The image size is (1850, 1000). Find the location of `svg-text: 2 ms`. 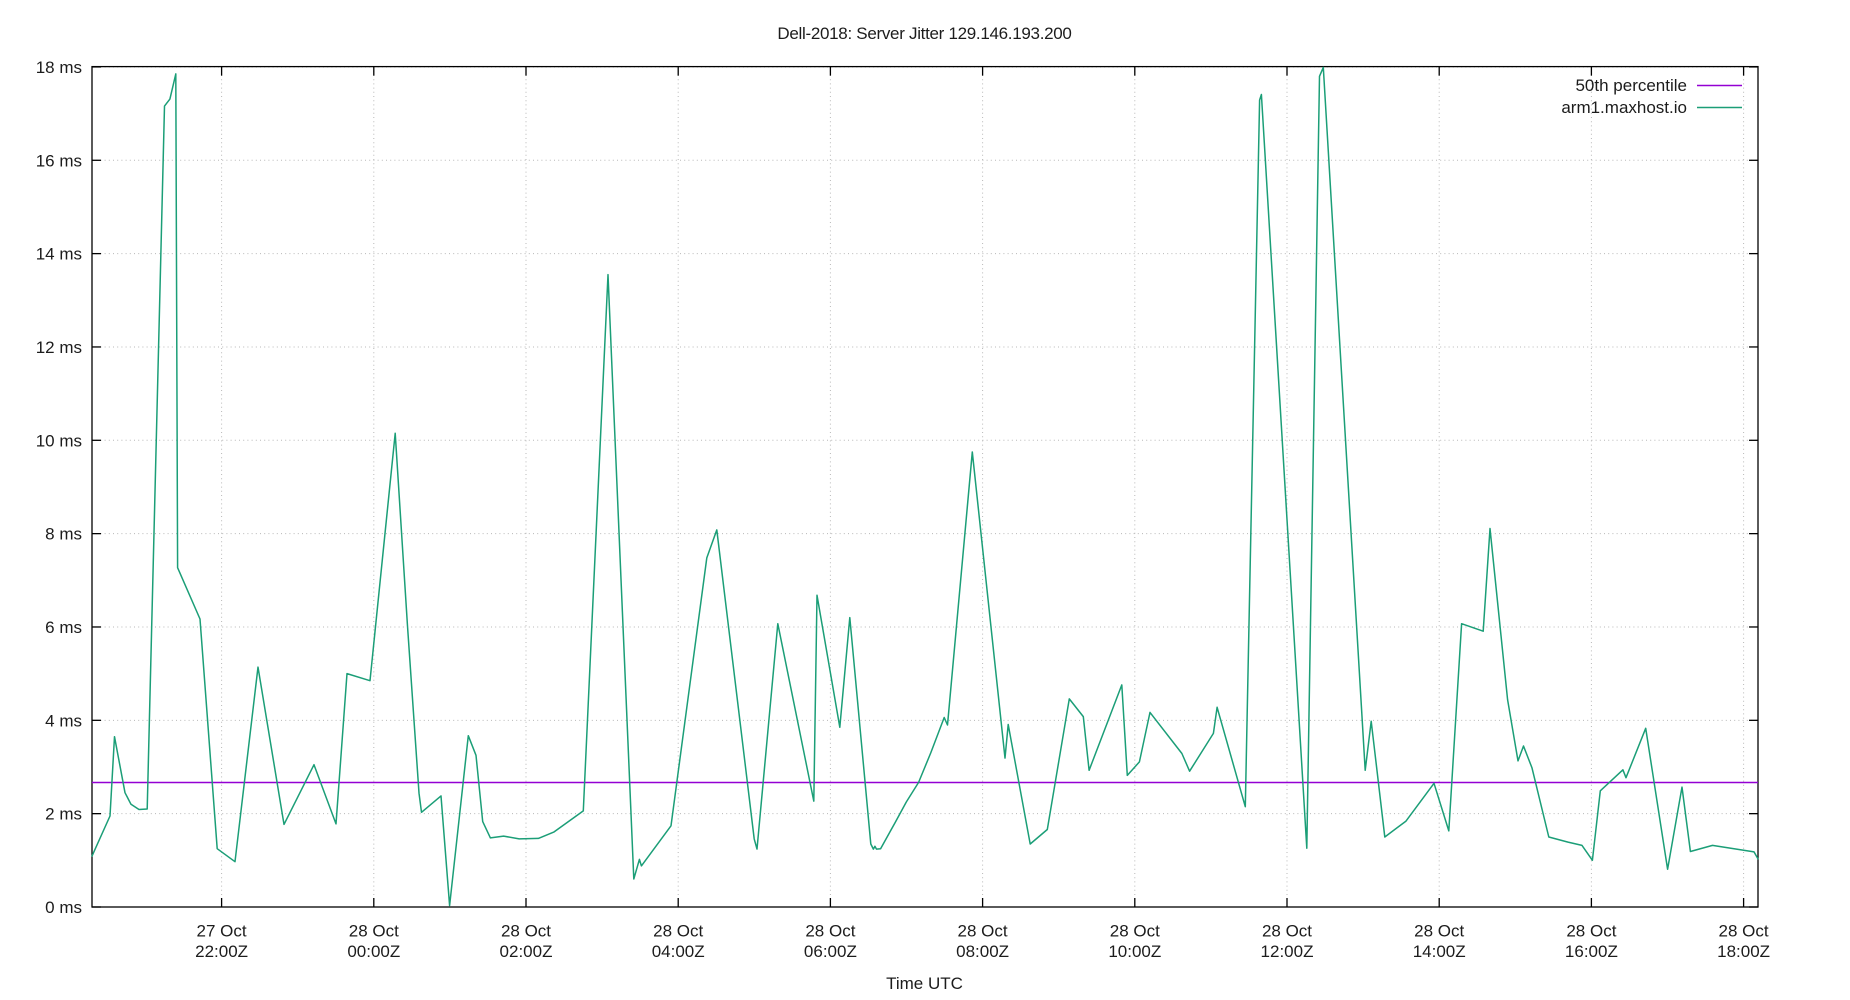

svg-text: 2 ms is located at coordinates (63, 814).